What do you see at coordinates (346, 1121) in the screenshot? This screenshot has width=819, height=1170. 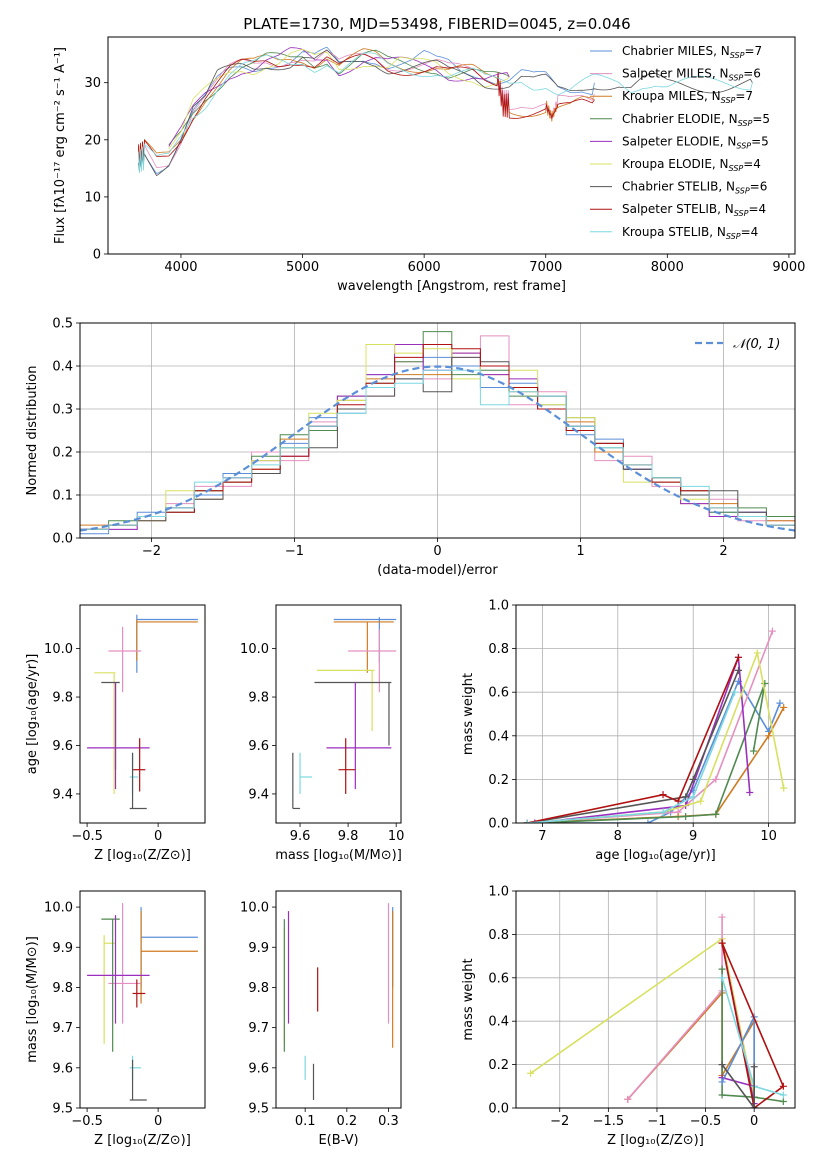 I see `x-tick-label: 0.2` at bounding box center [346, 1121].